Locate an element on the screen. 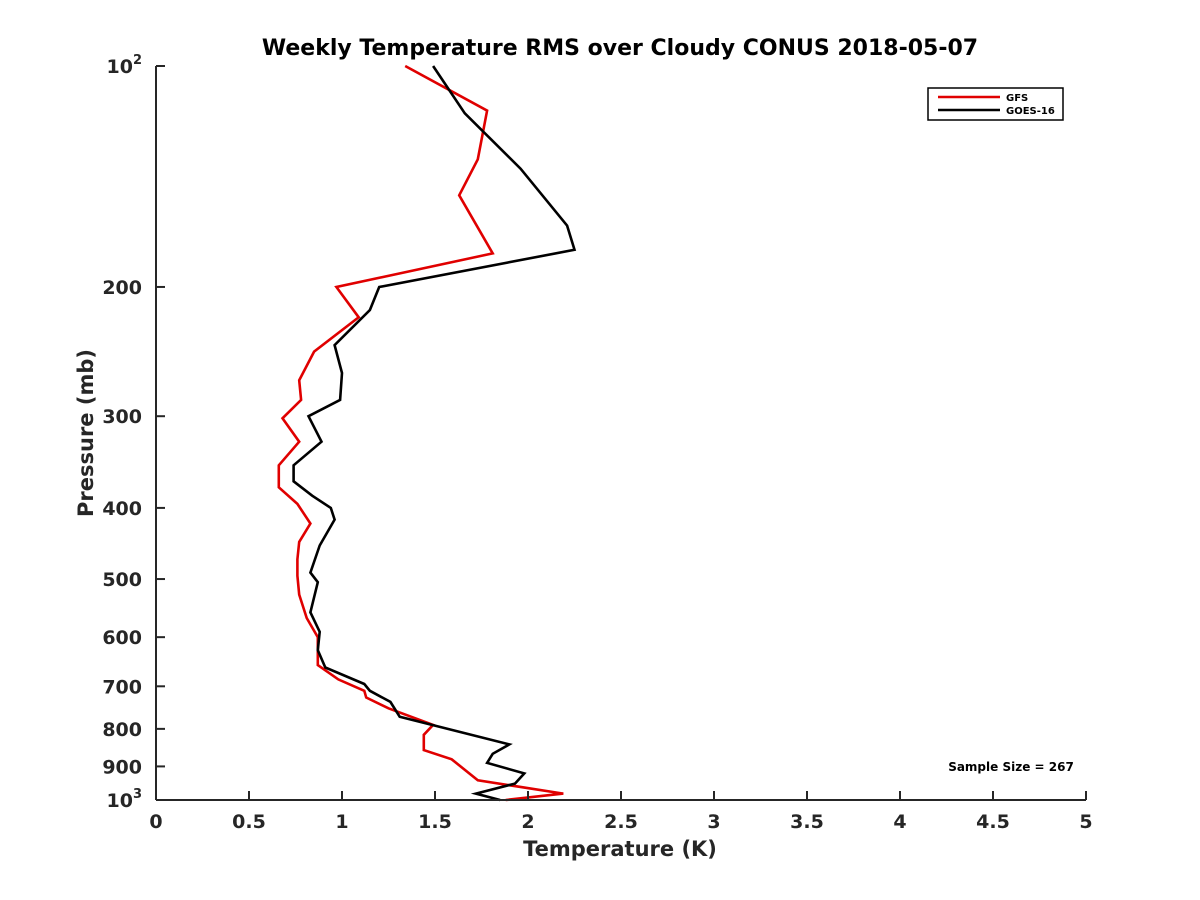  x-tick-label: 5 is located at coordinates (1085, 822).